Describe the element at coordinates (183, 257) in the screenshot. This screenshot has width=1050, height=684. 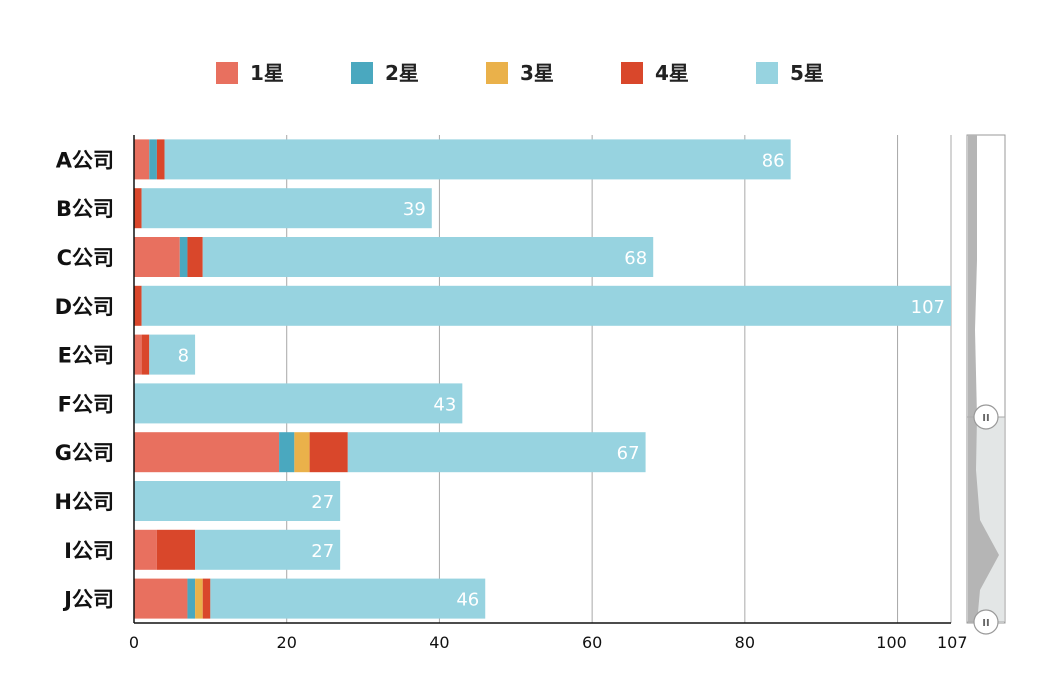
I see `bar-3-2star` at that location.